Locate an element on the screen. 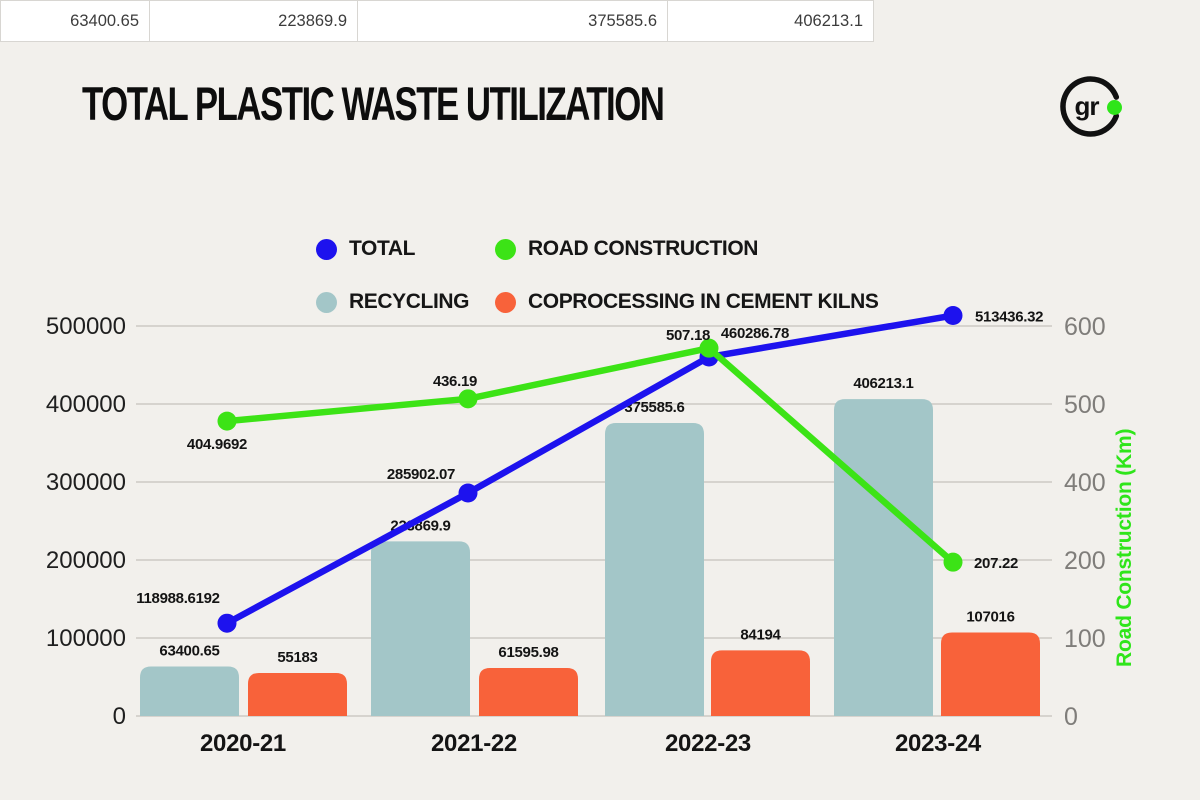 This screenshot has height=800, width=1200. y-axis-right-tick: 600 is located at coordinates (1085, 327).